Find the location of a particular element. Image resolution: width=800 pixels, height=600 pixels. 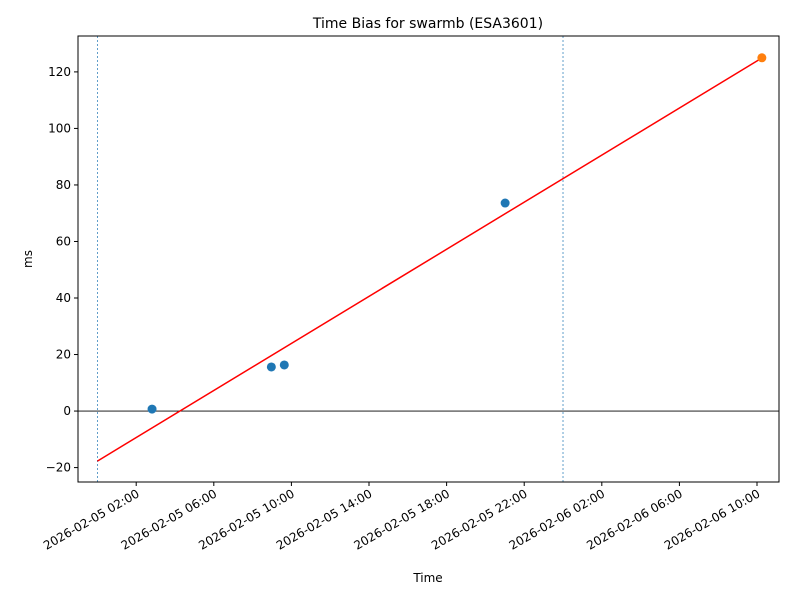

y-axis-label: ms is located at coordinates (28, 259).